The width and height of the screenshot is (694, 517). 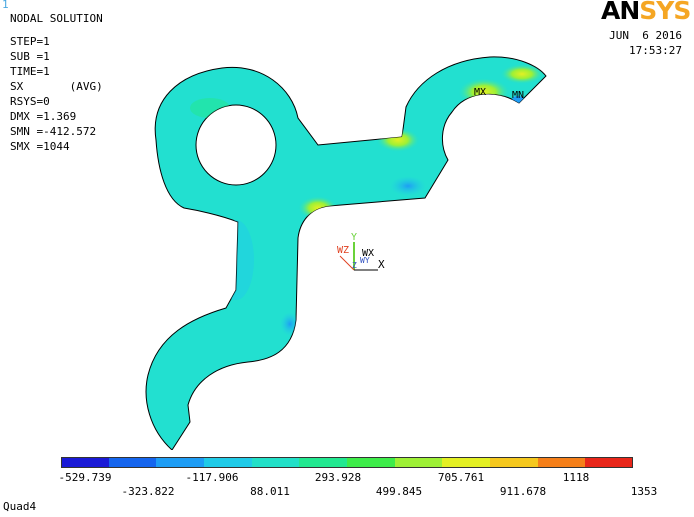 I want to click on ansys-logo: ANSYS, so click(x=646, y=12).